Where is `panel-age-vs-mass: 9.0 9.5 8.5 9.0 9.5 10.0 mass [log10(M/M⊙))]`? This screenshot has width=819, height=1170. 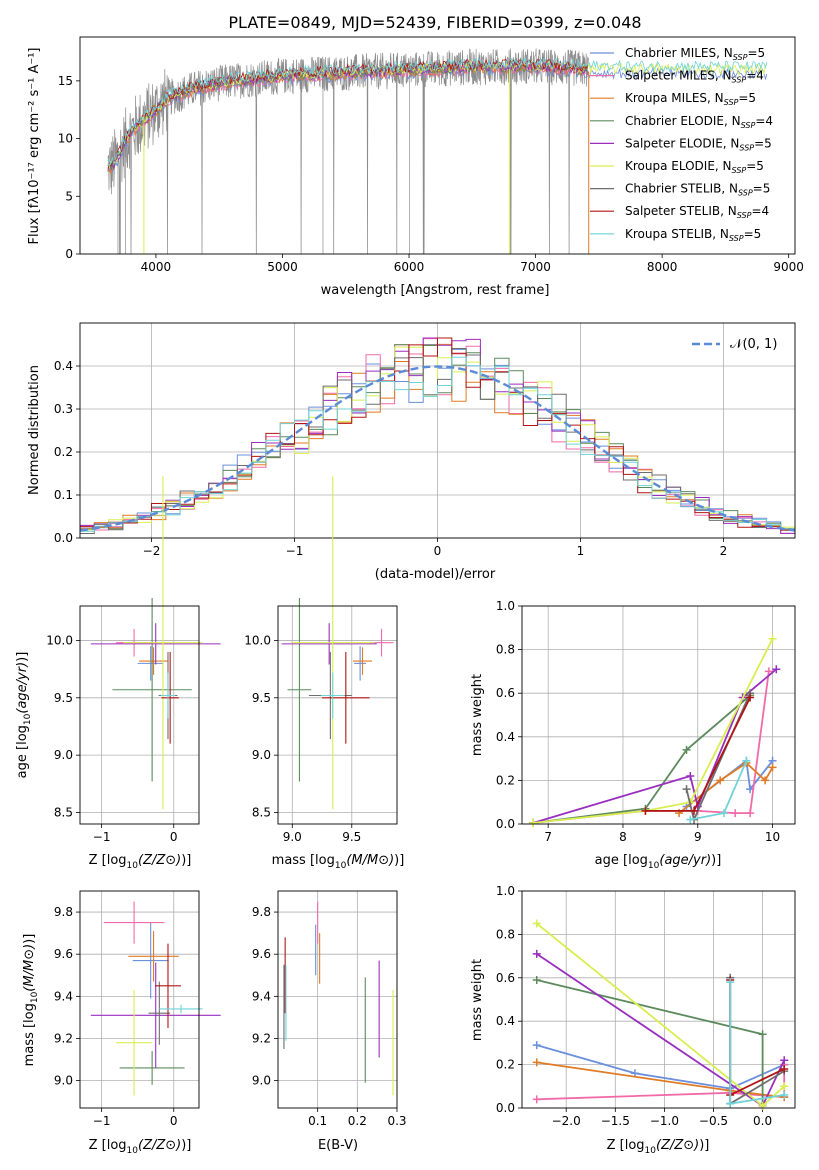
panel-age-vs-mass: 9.0 9.5 8.5 9.0 9.5 10.0 mass [log10(M/M⊙))] is located at coordinates (324, 673).